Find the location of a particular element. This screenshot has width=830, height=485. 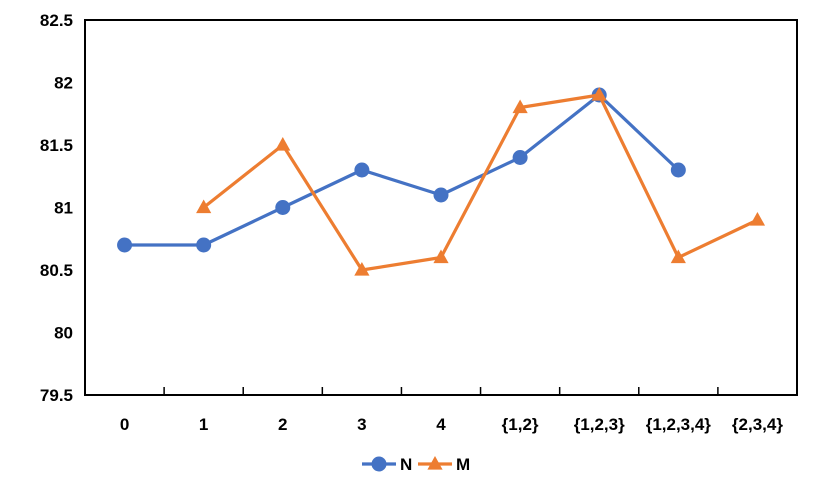

y-tick-label: 80.5 is located at coordinates (56, 270).